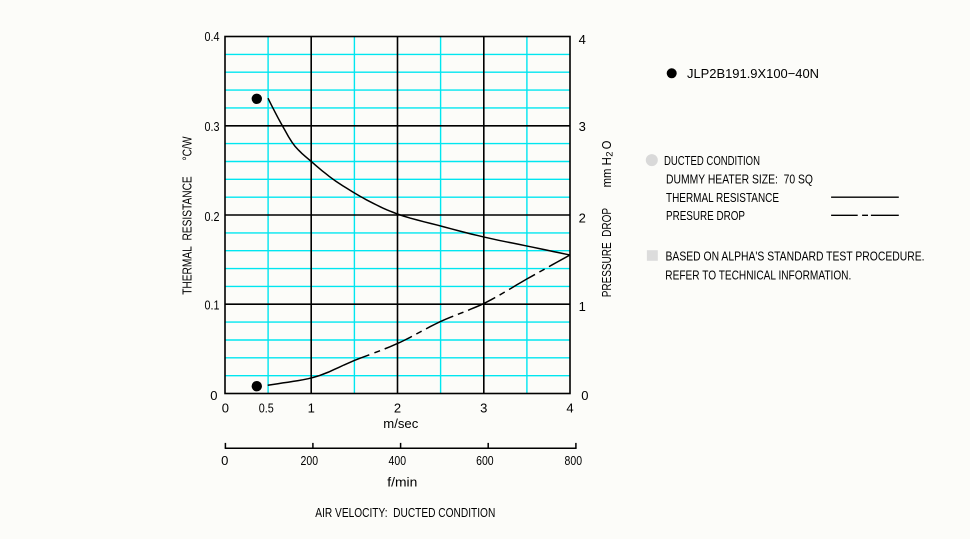 This screenshot has height=539, width=970. Describe the element at coordinates (212, 305) in the screenshot. I see `svg-text: 0.1` at that location.